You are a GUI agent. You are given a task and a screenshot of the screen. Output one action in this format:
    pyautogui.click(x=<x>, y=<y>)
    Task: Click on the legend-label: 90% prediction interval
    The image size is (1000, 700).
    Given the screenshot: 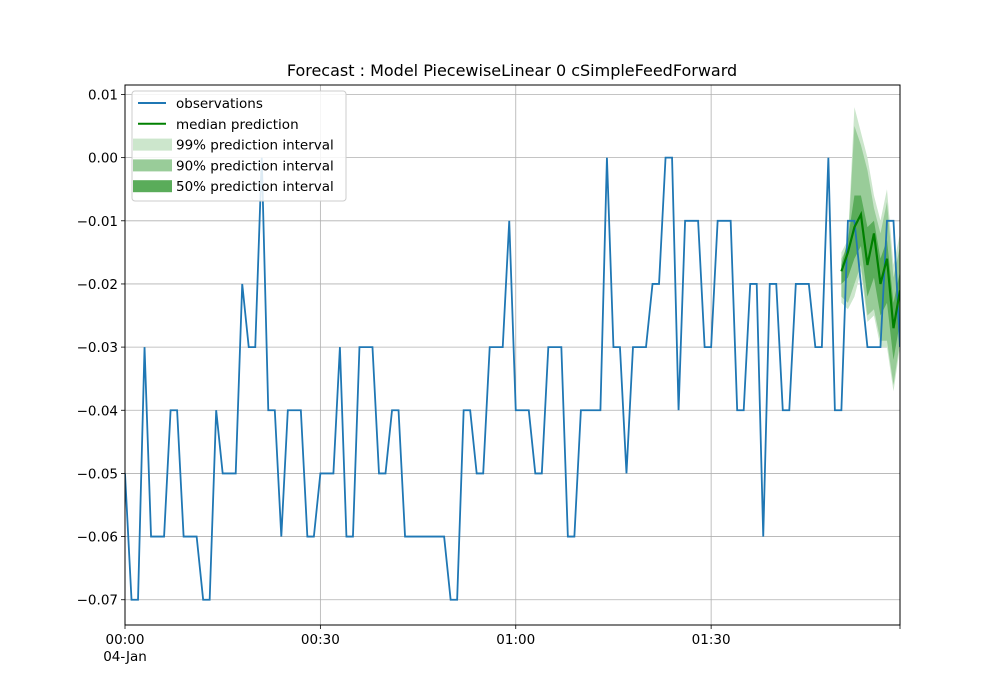 What is the action you would take?
    pyautogui.click(x=255, y=166)
    